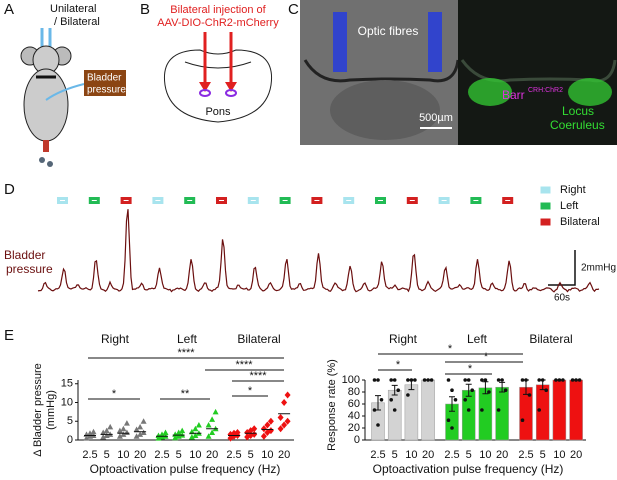 This screenshot has height=480, width=617. I want to click on scale-label: 500µm, so click(436, 118).